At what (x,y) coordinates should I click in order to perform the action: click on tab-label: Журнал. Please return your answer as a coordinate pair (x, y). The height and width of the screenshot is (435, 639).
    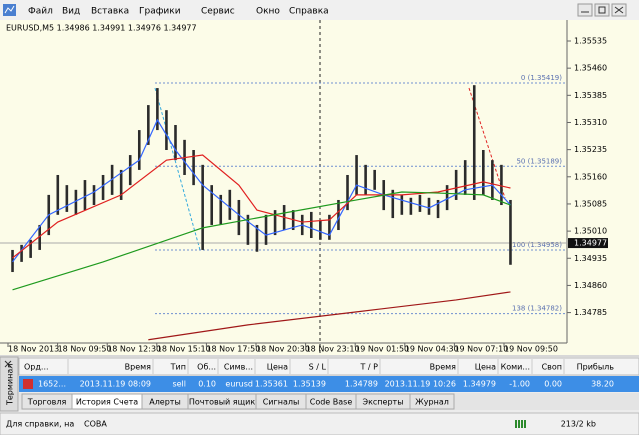
    Looking at the image, I should click on (432, 402).